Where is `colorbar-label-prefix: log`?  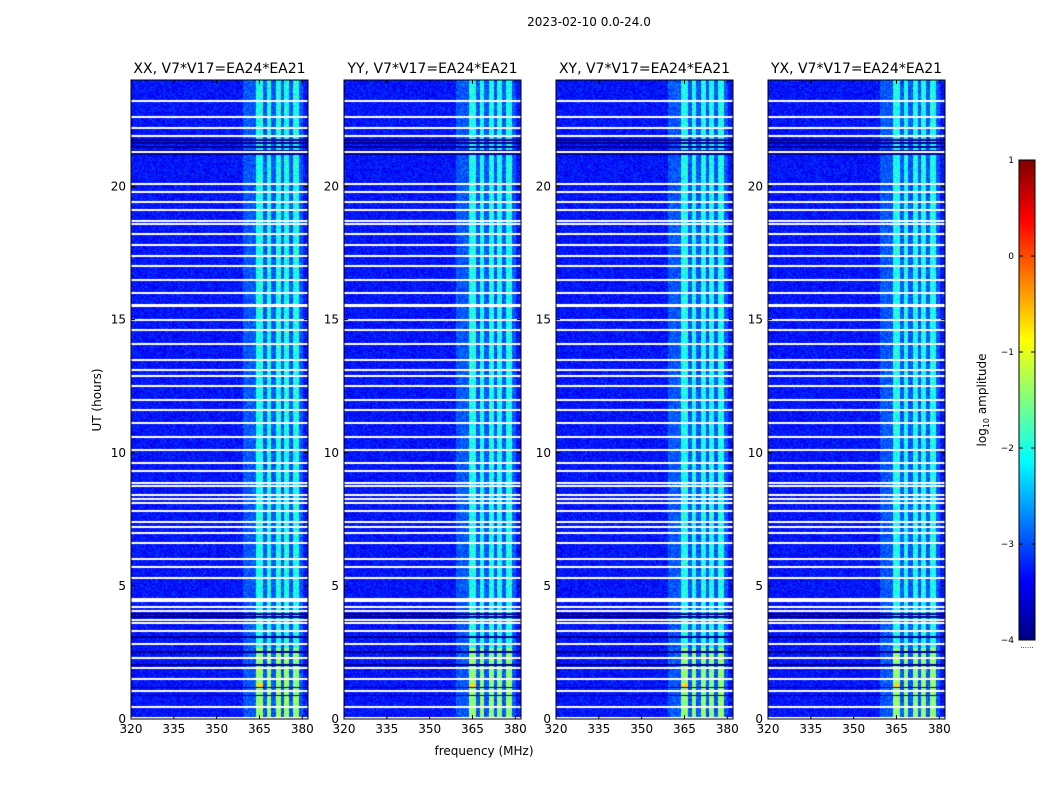
colorbar-label-prefix: log is located at coordinates (982, 437).